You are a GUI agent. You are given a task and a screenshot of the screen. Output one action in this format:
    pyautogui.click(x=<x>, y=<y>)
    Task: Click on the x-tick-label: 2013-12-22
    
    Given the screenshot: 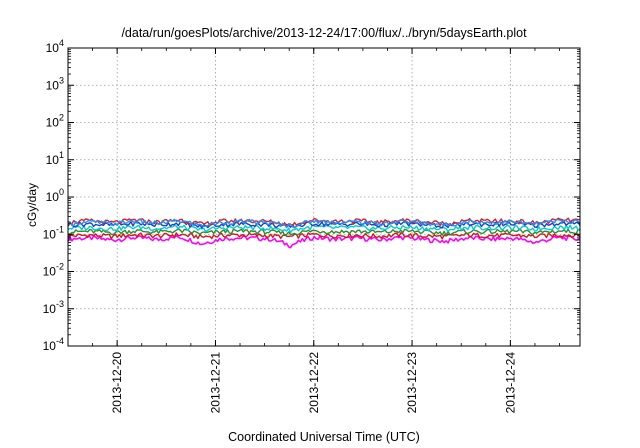 What is the action you would take?
    pyautogui.click(x=314, y=383)
    